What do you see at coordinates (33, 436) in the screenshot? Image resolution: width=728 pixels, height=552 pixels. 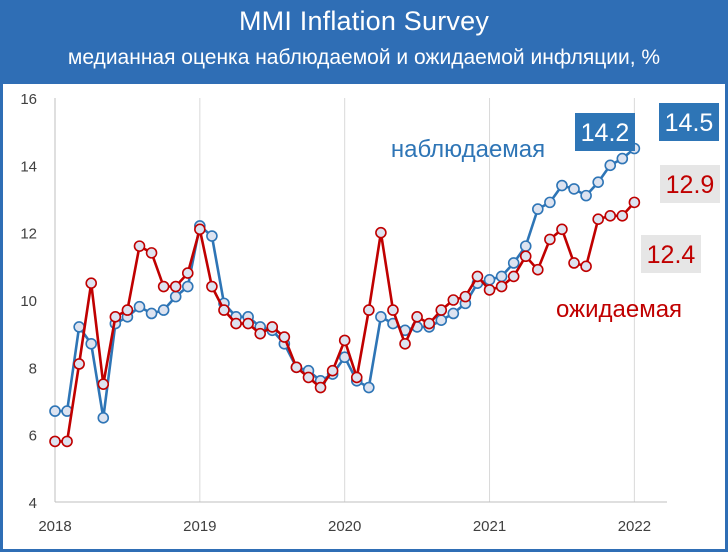 I see `y-tick-label: 6` at bounding box center [33, 436].